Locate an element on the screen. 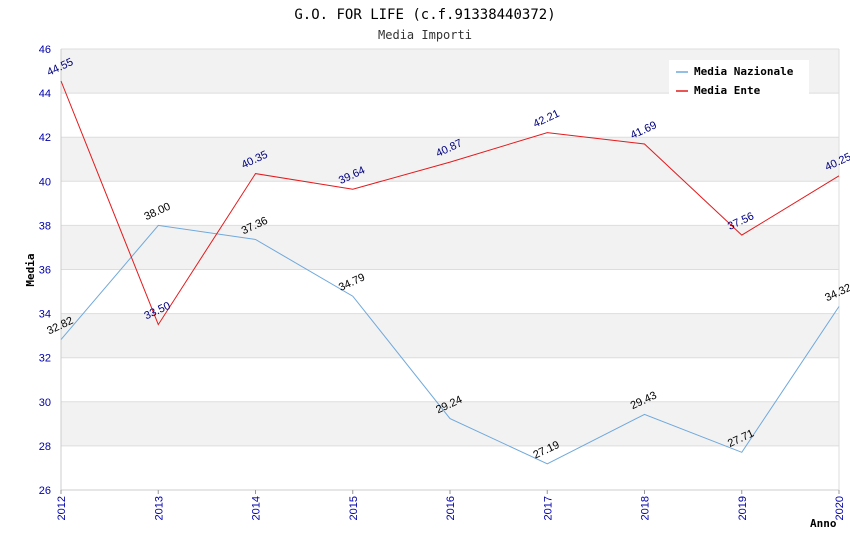 Image resolution: width=850 pixels, height=550 pixels. y-axis-ticks: 26 28 30 32 34 36 38 40 42 44 46 is located at coordinates (45, 270).